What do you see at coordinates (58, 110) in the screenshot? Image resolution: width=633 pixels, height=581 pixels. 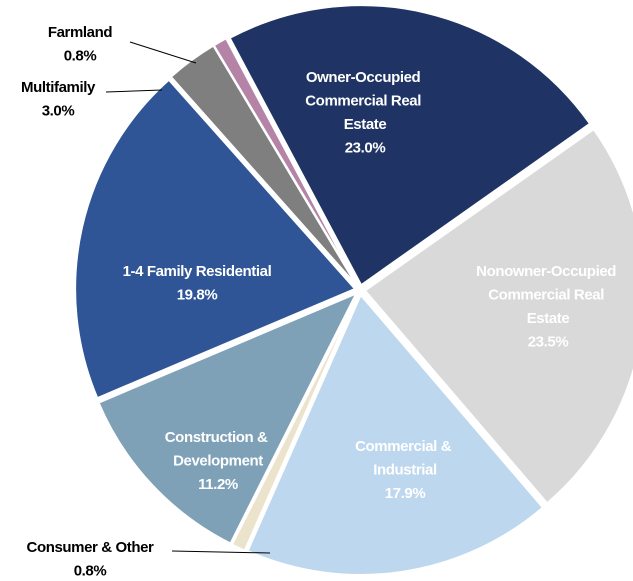 I see `slice-value-label: 3.0%` at bounding box center [58, 110].